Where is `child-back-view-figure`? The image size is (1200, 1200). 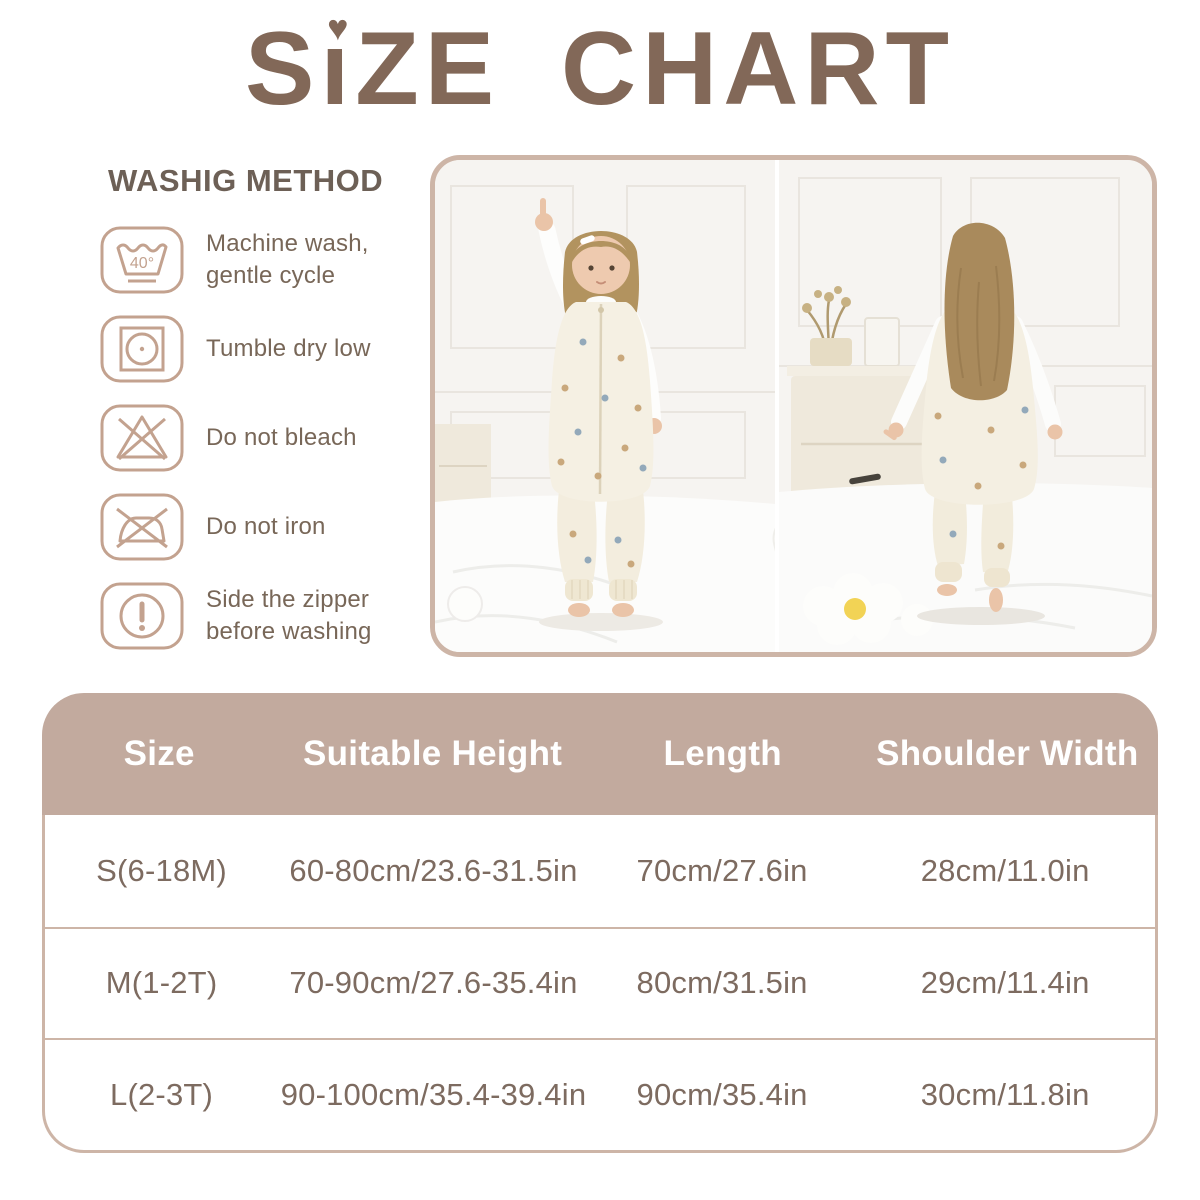 child-back-view-figure is located at coordinates (973, 423).